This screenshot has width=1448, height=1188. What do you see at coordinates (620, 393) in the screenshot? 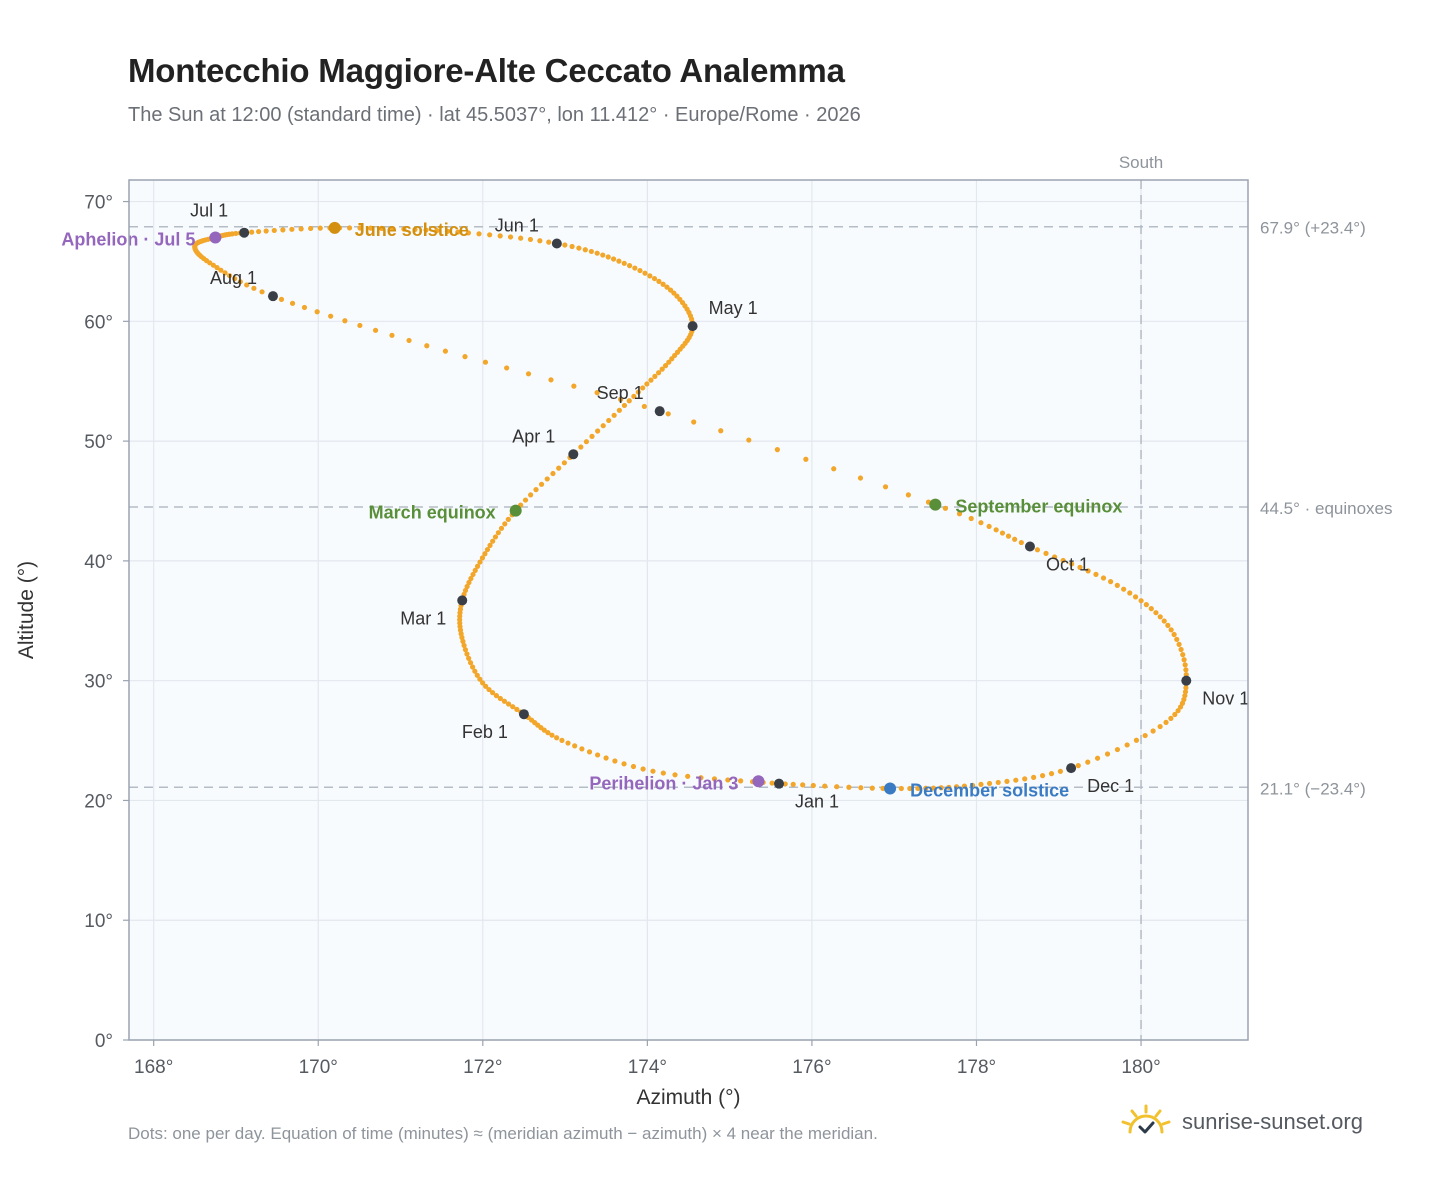
I see `month-marker-label: Sep 1` at bounding box center [620, 393].